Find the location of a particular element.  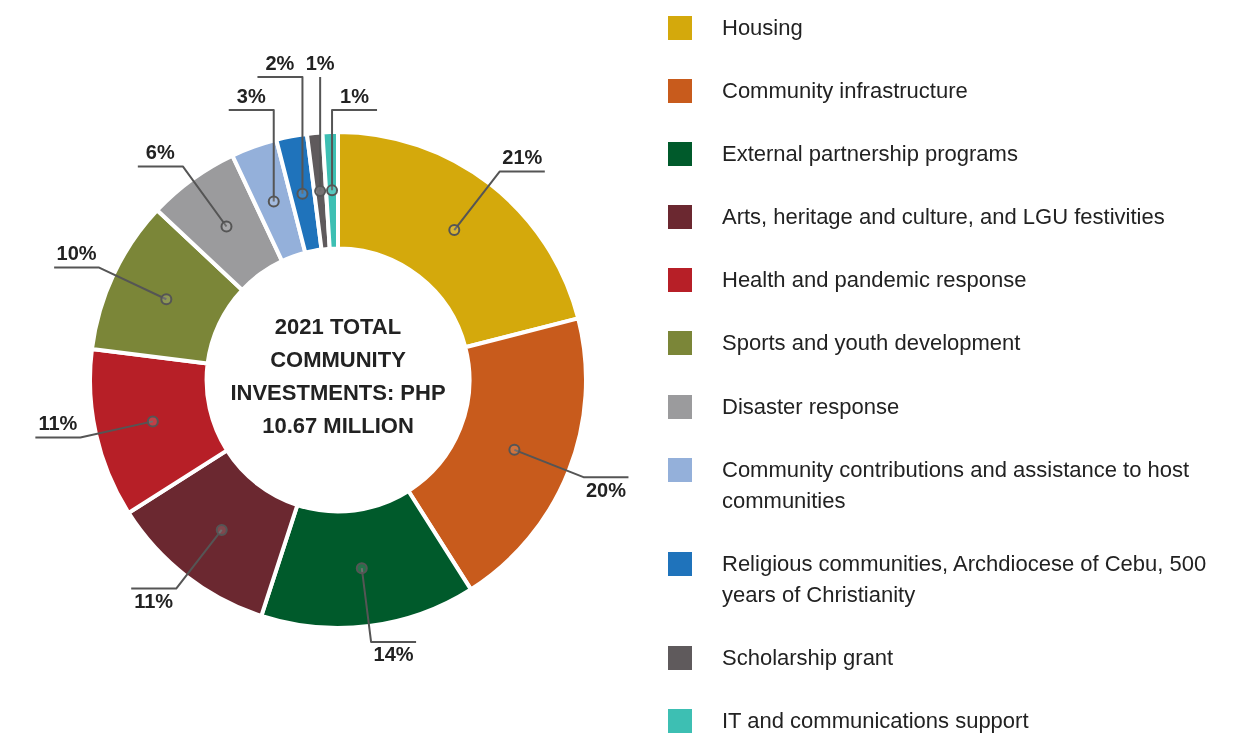

legend-label: Community infrastructure is located at coordinates (845, 91).